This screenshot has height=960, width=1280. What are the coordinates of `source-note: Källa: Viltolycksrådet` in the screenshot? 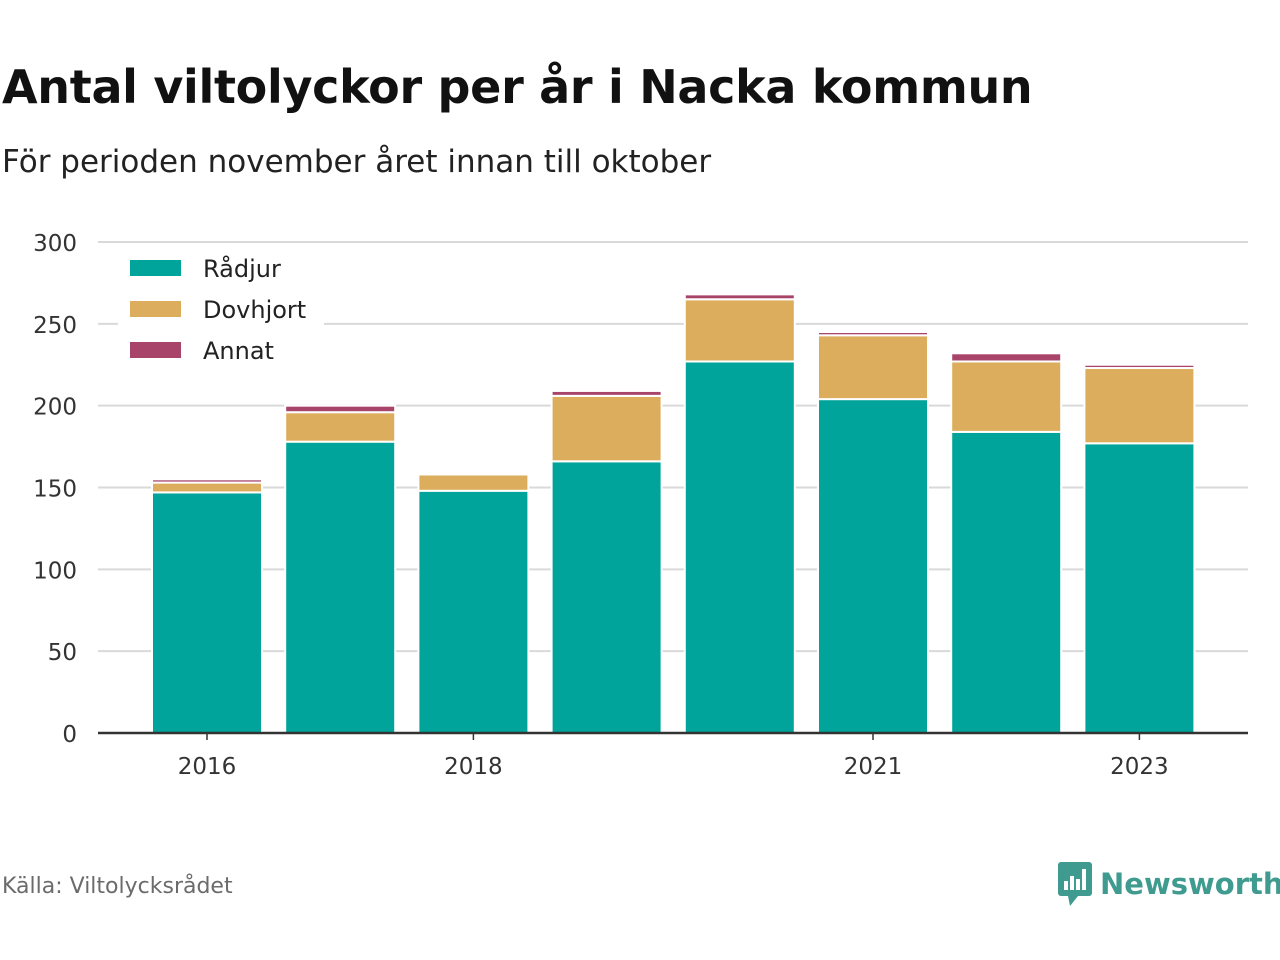 It's located at (117, 886).